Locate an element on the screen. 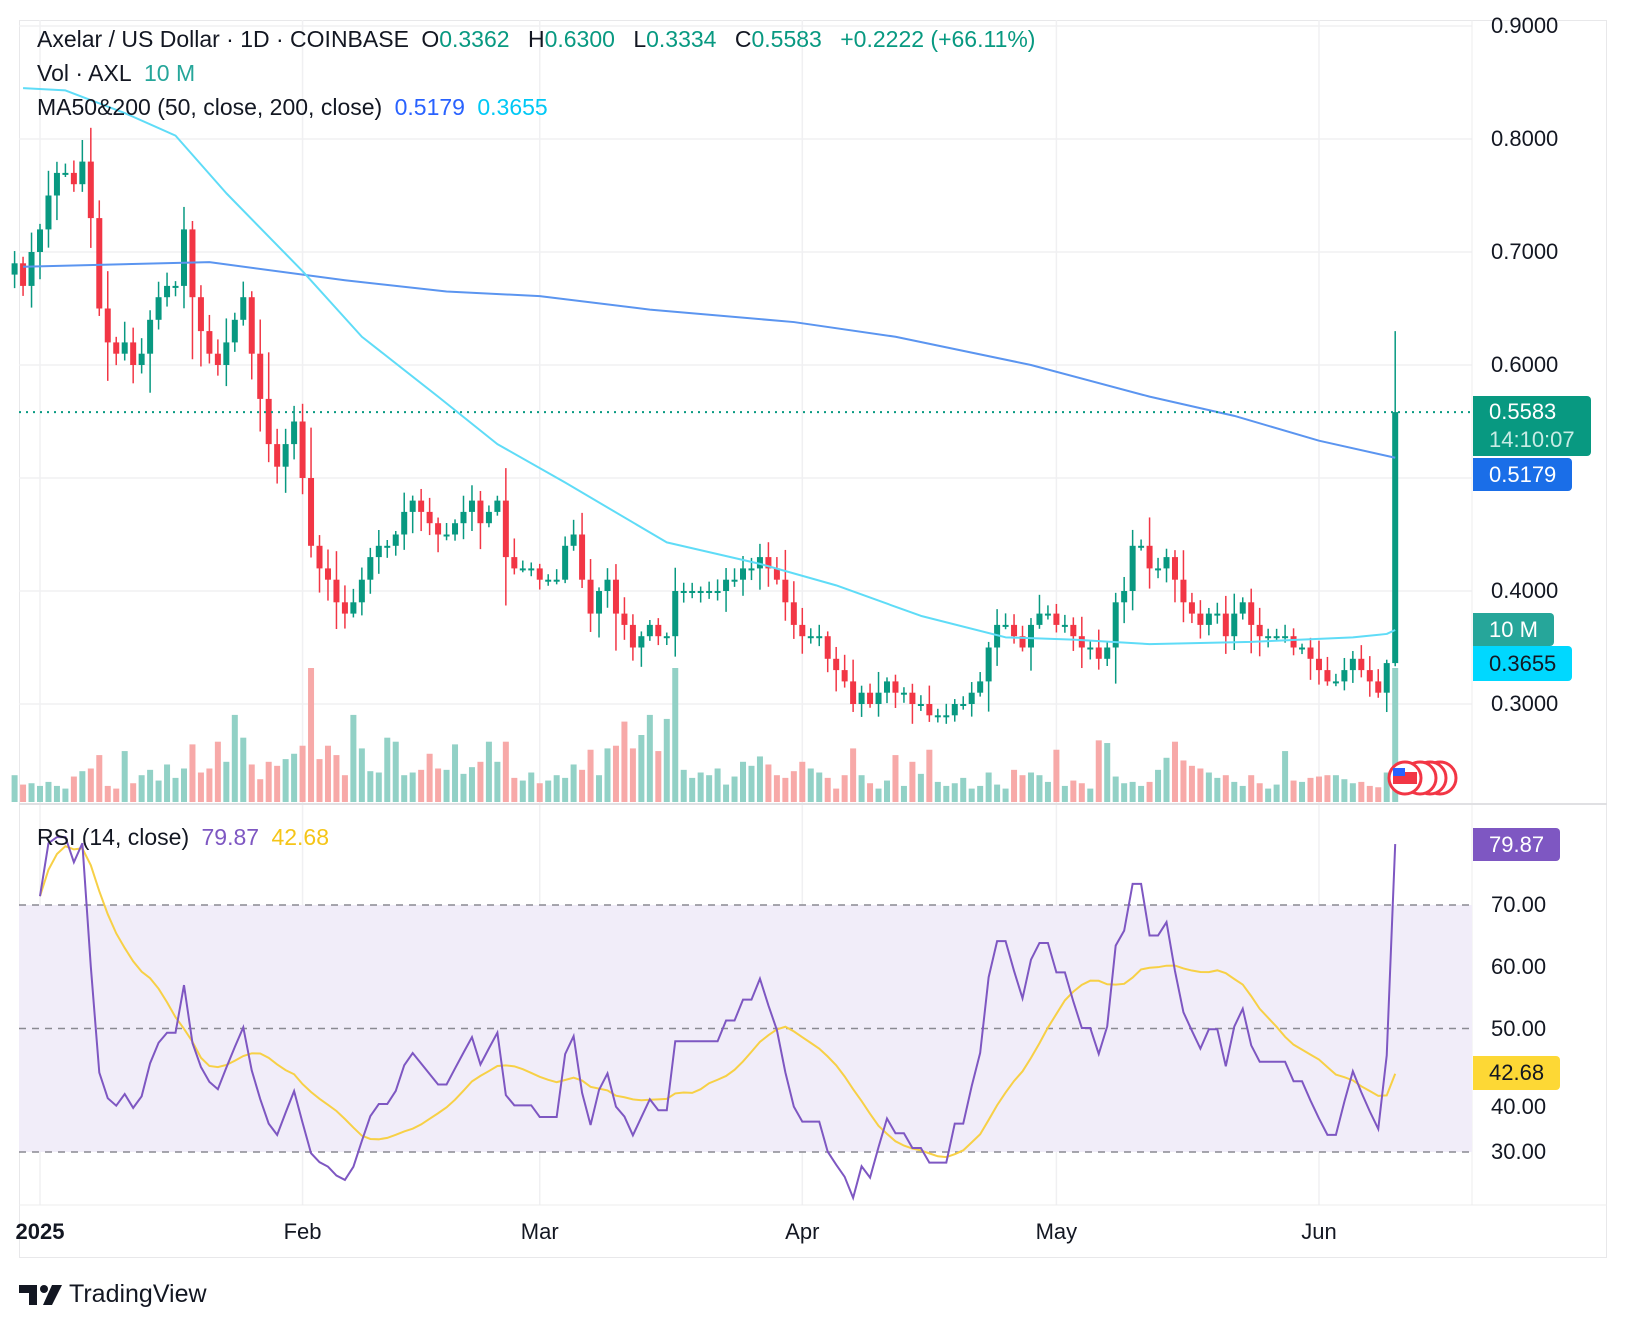 The image size is (1628, 1320). rsi-legend: RSI (14, close) 79.87 42.68 is located at coordinates (186, 837).